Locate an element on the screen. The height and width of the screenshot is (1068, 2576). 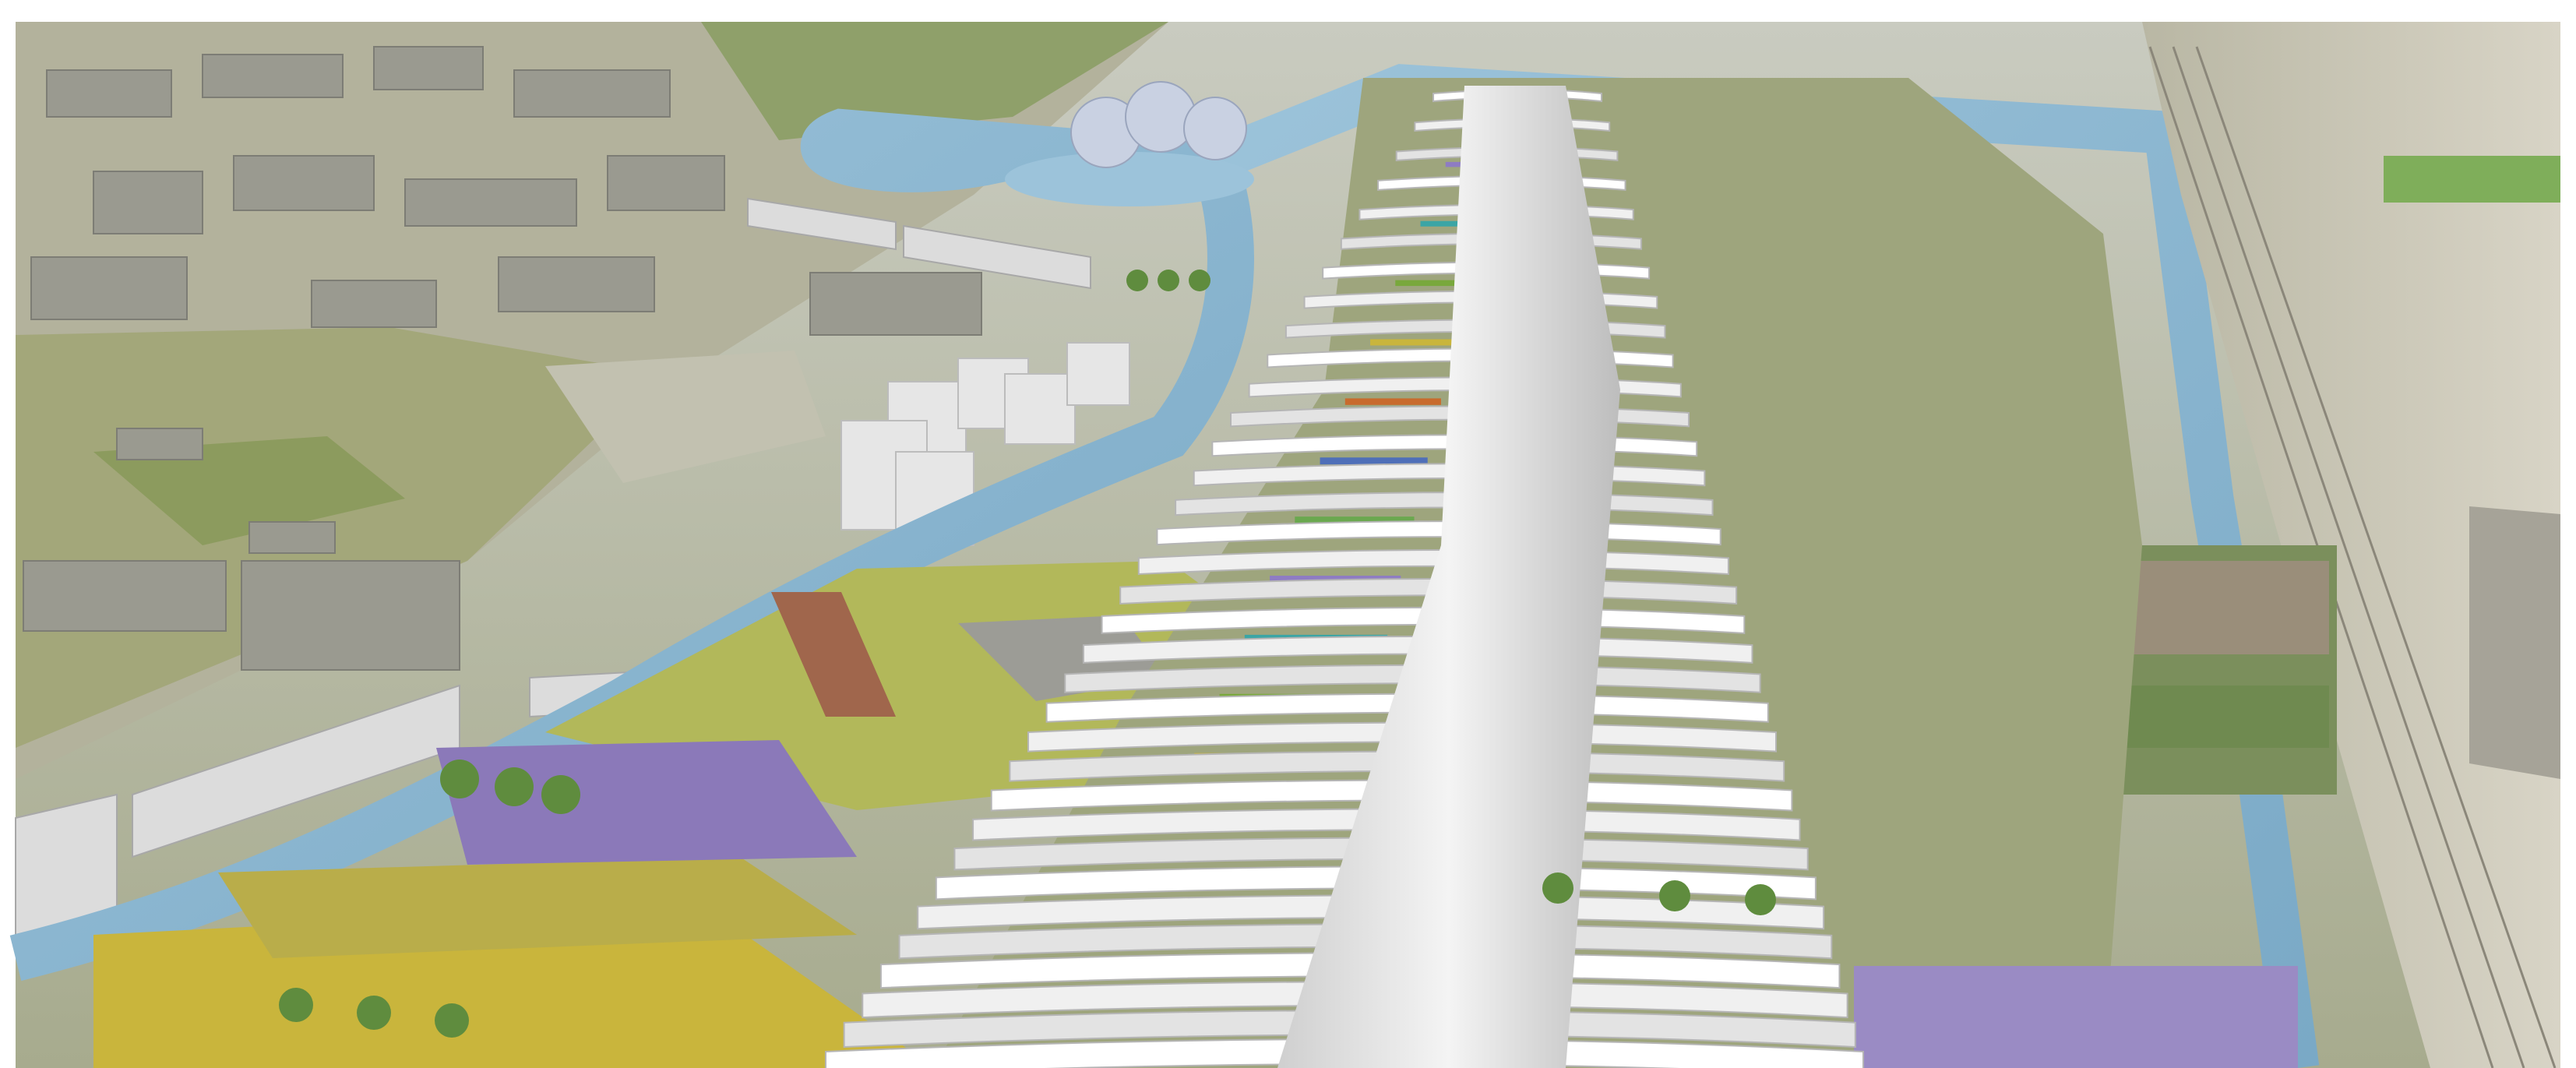
domes is located at coordinates (1158, 125).